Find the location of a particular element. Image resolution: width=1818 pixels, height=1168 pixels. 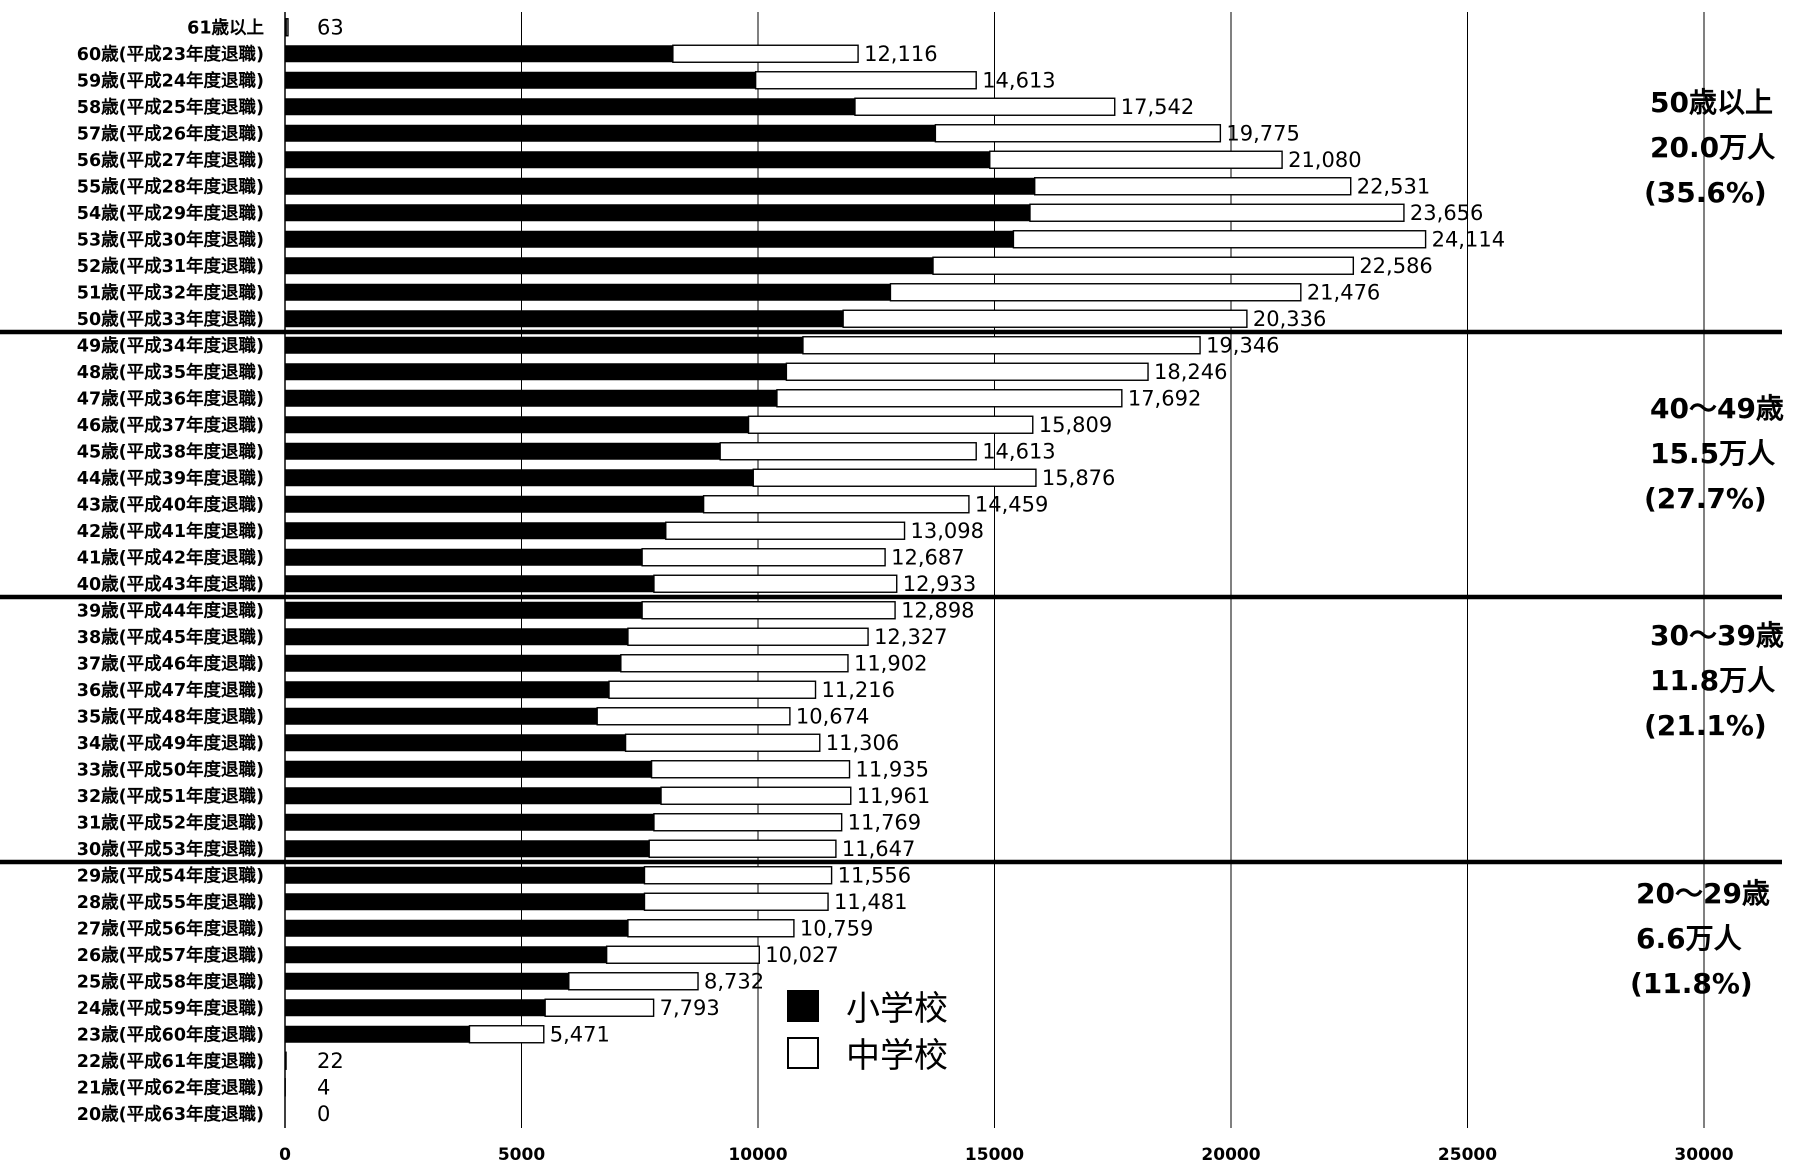

total-value-label: 63 is located at coordinates (330, 27).